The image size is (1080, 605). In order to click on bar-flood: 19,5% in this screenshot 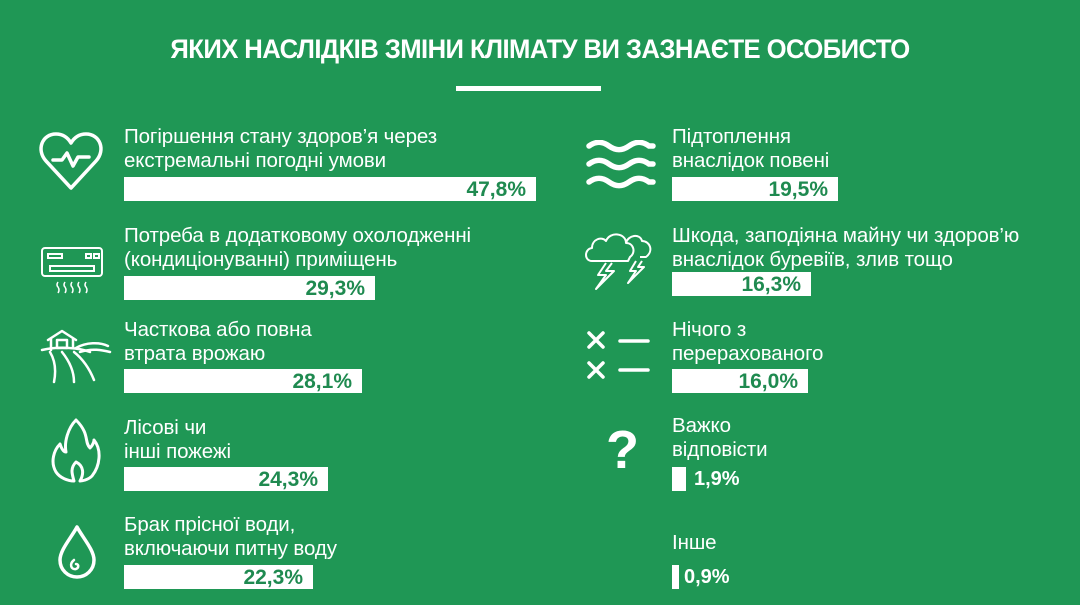, I will do `click(755, 189)`.